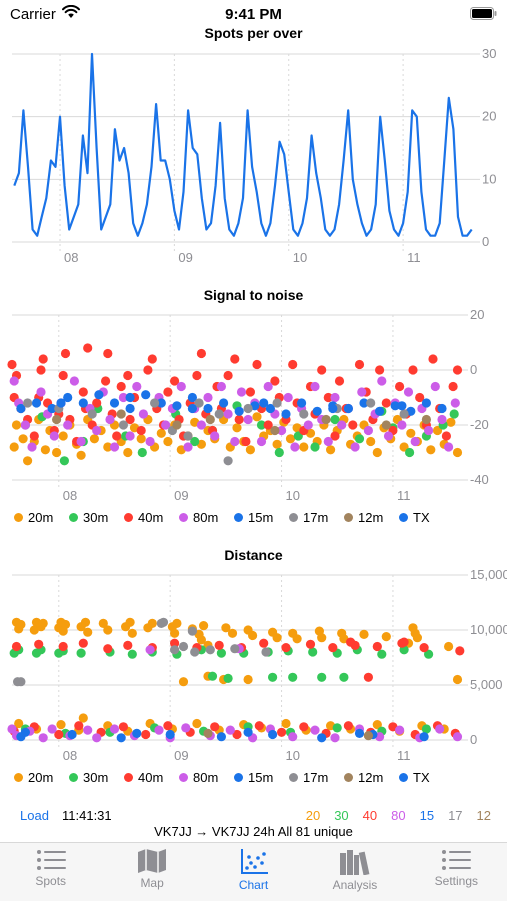 Image resolution: width=507 pixels, height=901 pixels. Describe the element at coordinates (363, 517) in the screenshot. I see `legend-item: 12m` at that location.